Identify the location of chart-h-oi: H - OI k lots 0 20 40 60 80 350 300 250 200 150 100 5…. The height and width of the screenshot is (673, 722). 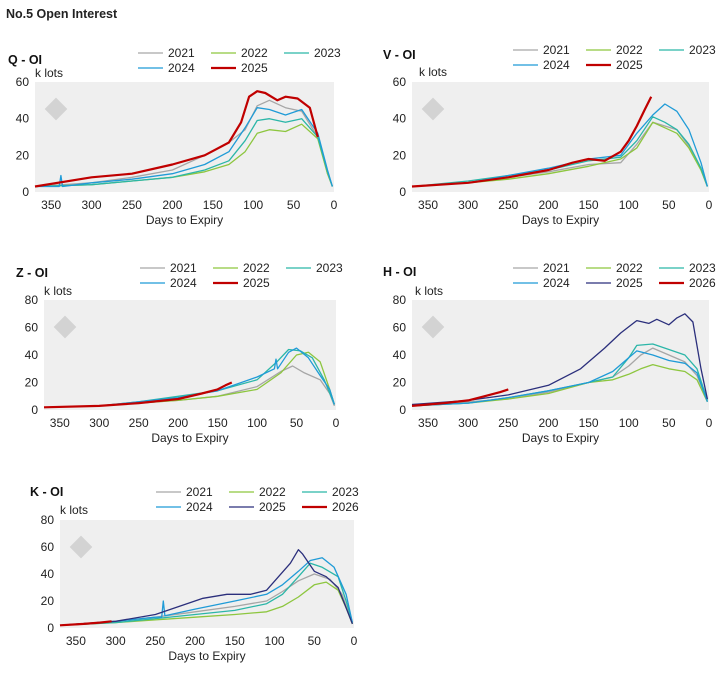
(549, 353).